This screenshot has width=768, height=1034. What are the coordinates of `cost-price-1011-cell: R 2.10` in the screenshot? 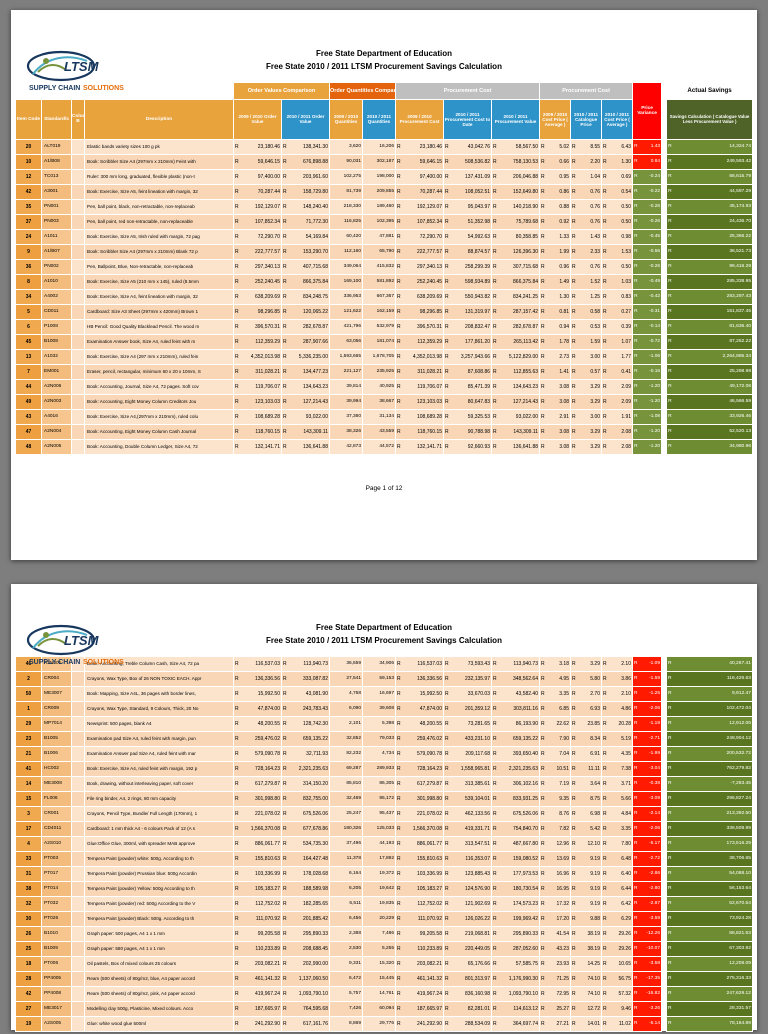 It's located at (617, 663).